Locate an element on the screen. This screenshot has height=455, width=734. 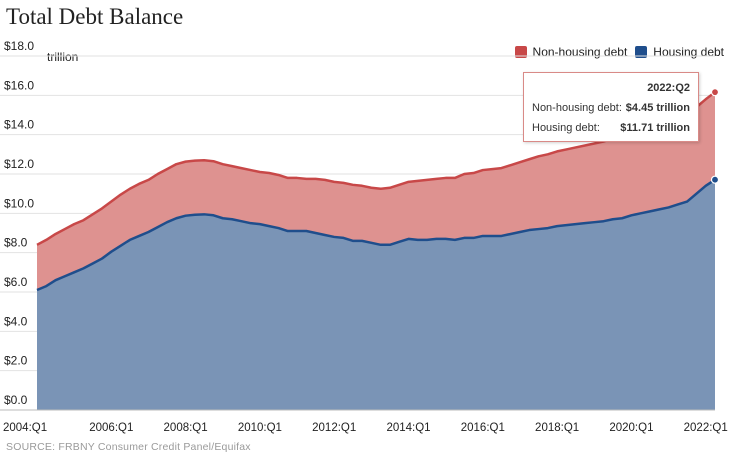
non-housing-highlight-point is located at coordinates (715, 92).